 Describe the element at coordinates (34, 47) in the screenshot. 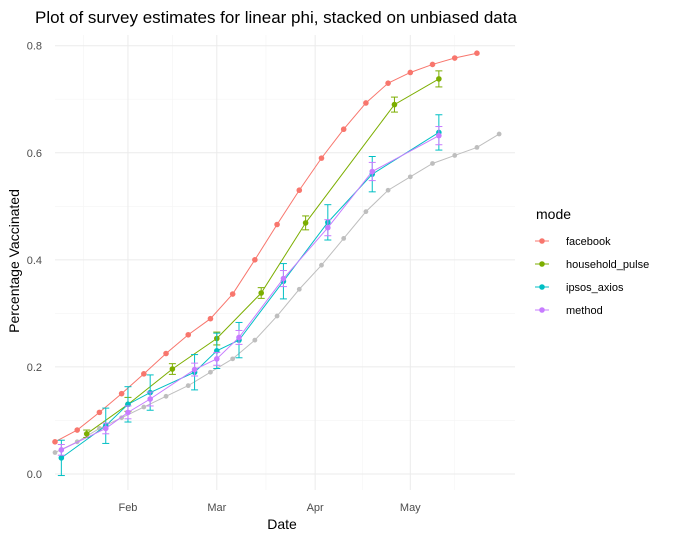

I see `y-tick-label: 0.8` at that location.